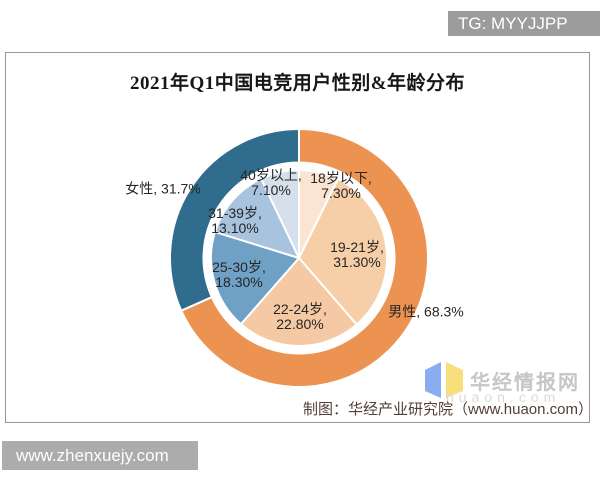  I want to click on source-caption: 制图：华经产业研究院（www.huaon.com）, so click(447, 409).